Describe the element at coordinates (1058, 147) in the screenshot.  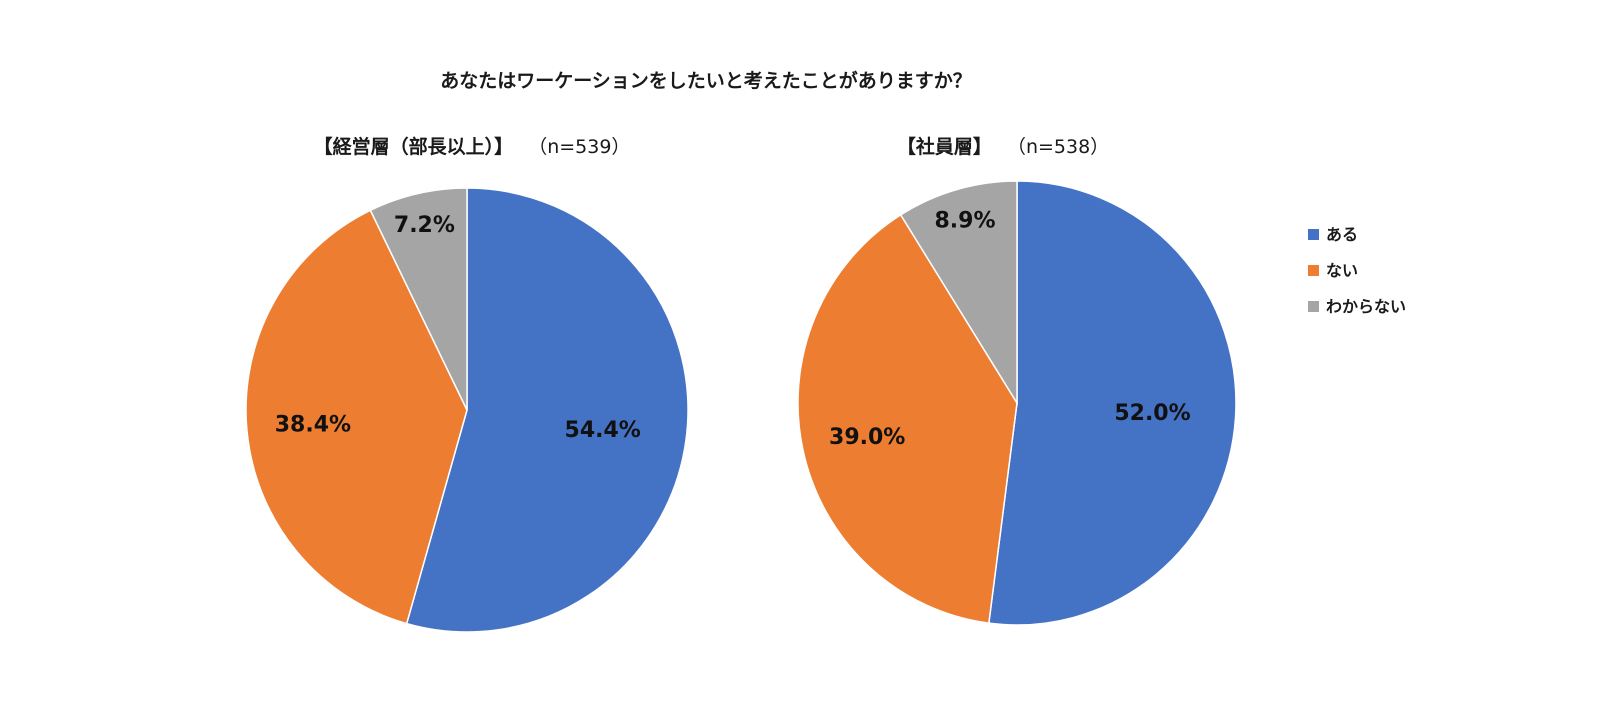
I see `pie-2-sample-size: （n=538）` at that location.